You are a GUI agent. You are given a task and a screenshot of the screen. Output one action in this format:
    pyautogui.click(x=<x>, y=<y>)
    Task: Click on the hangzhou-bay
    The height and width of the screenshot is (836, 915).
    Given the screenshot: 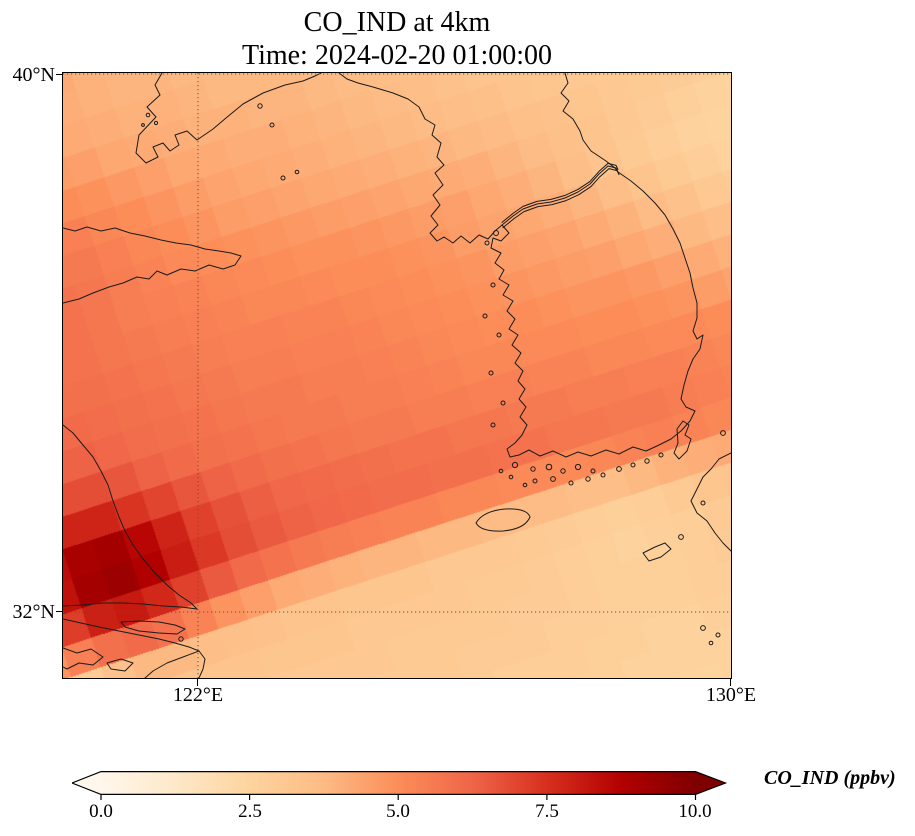 What is the action you would take?
    pyautogui.click(x=131, y=662)
    